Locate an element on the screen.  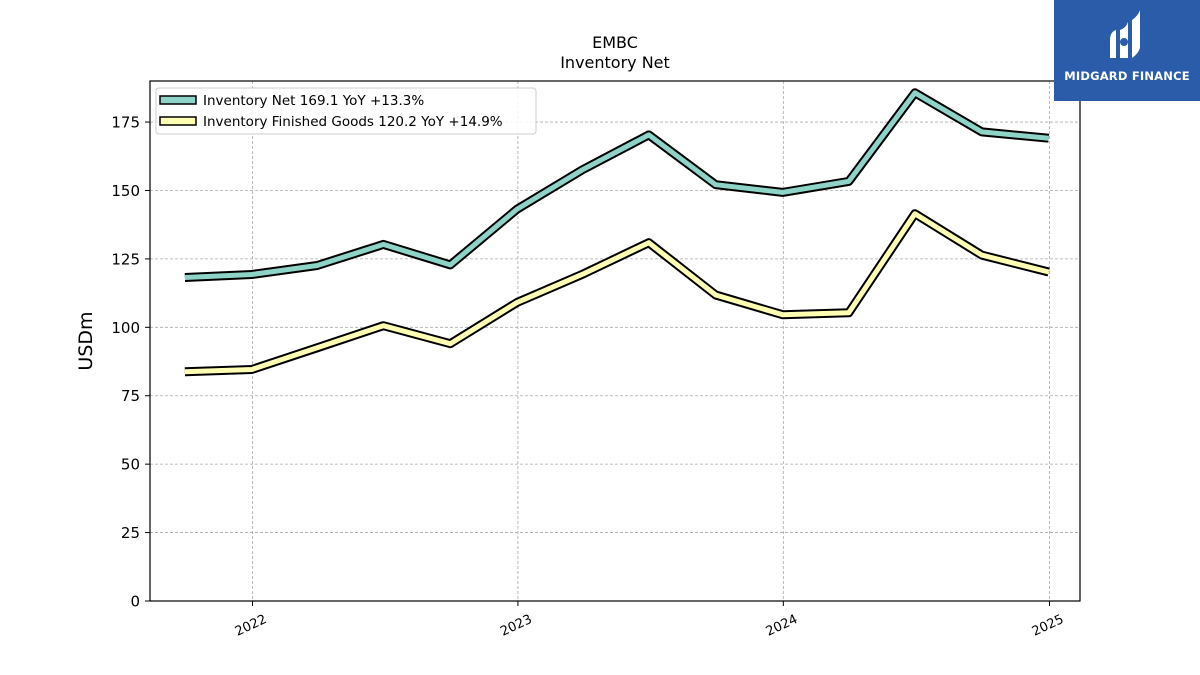
logo-text: MIDGARD FINANCE is located at coordinates (1127, 76).